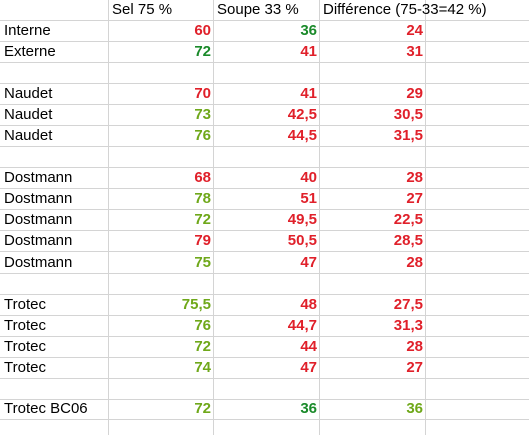  I want to click on difference-value-cell: 36, so click(414, 408).